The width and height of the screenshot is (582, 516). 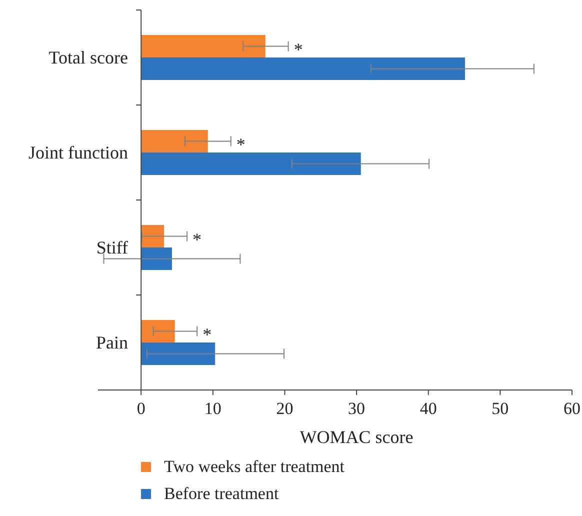 I want to click on x-tick-label: 0, so click(x=141, y=408).